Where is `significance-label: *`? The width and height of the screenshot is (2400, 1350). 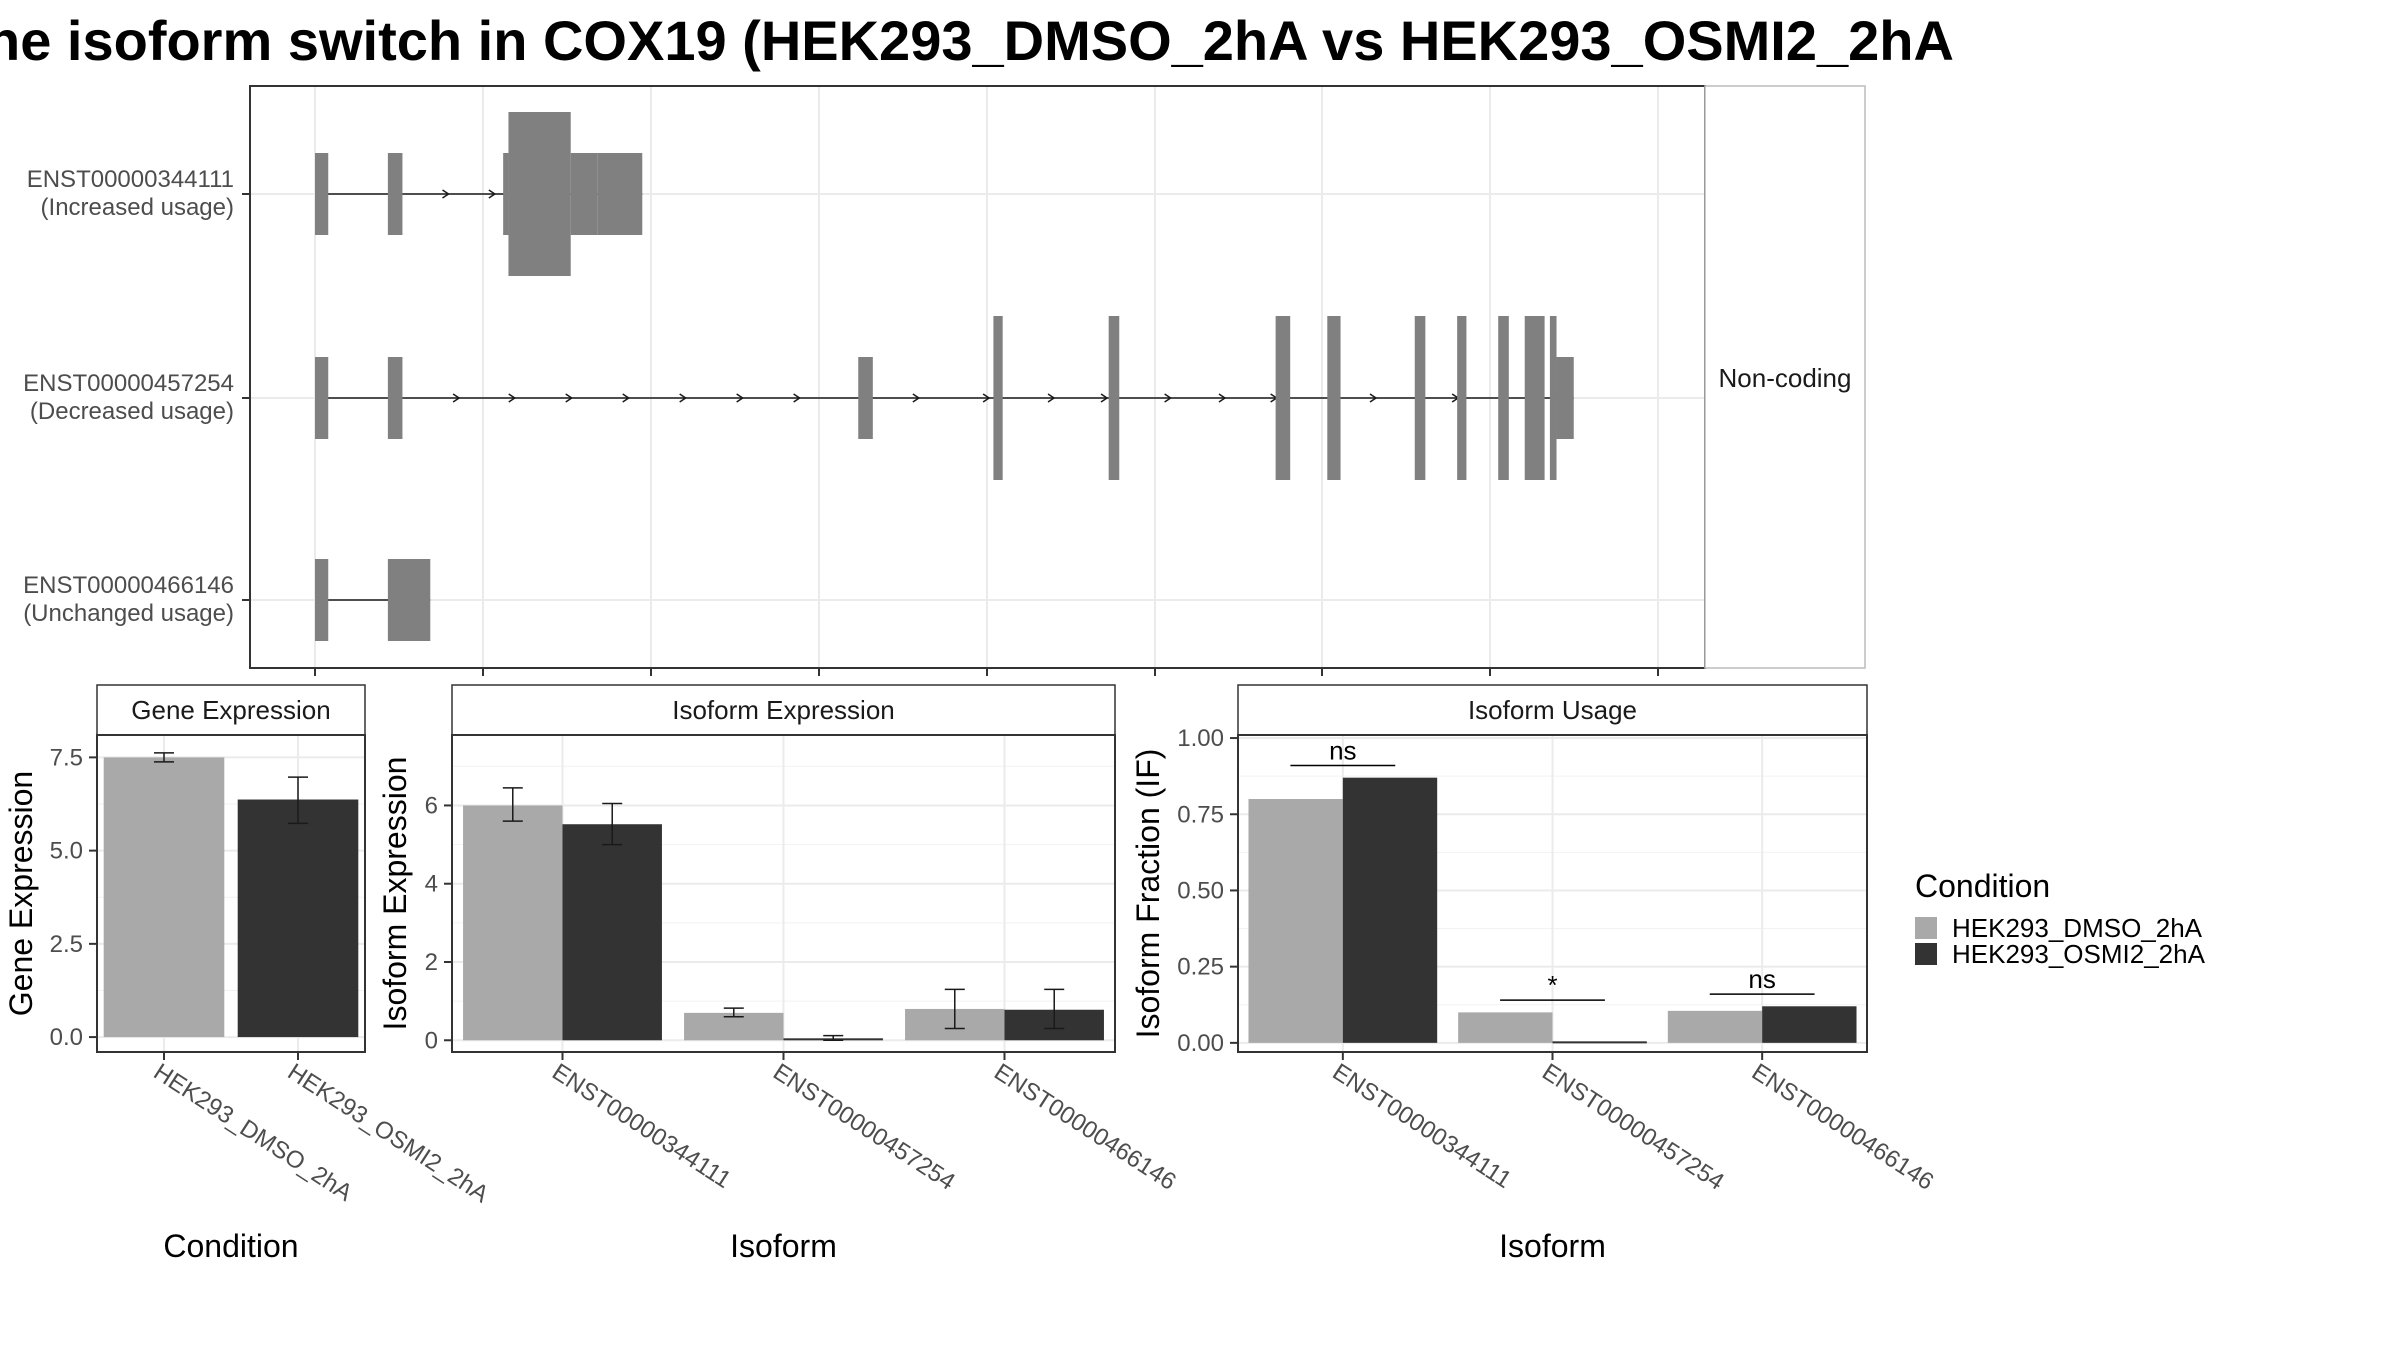
significance-label: * is located at coordinates (1552, 985).